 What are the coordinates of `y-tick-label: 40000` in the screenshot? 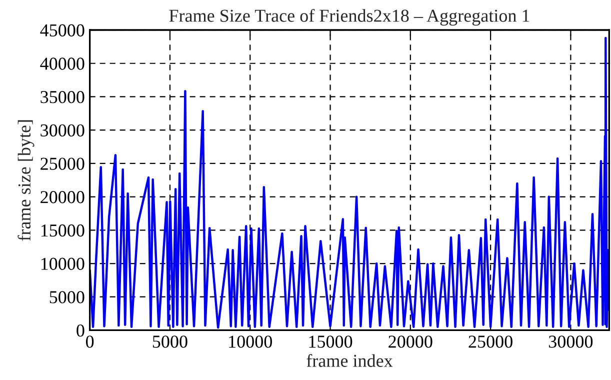 It's located at (62, 64).